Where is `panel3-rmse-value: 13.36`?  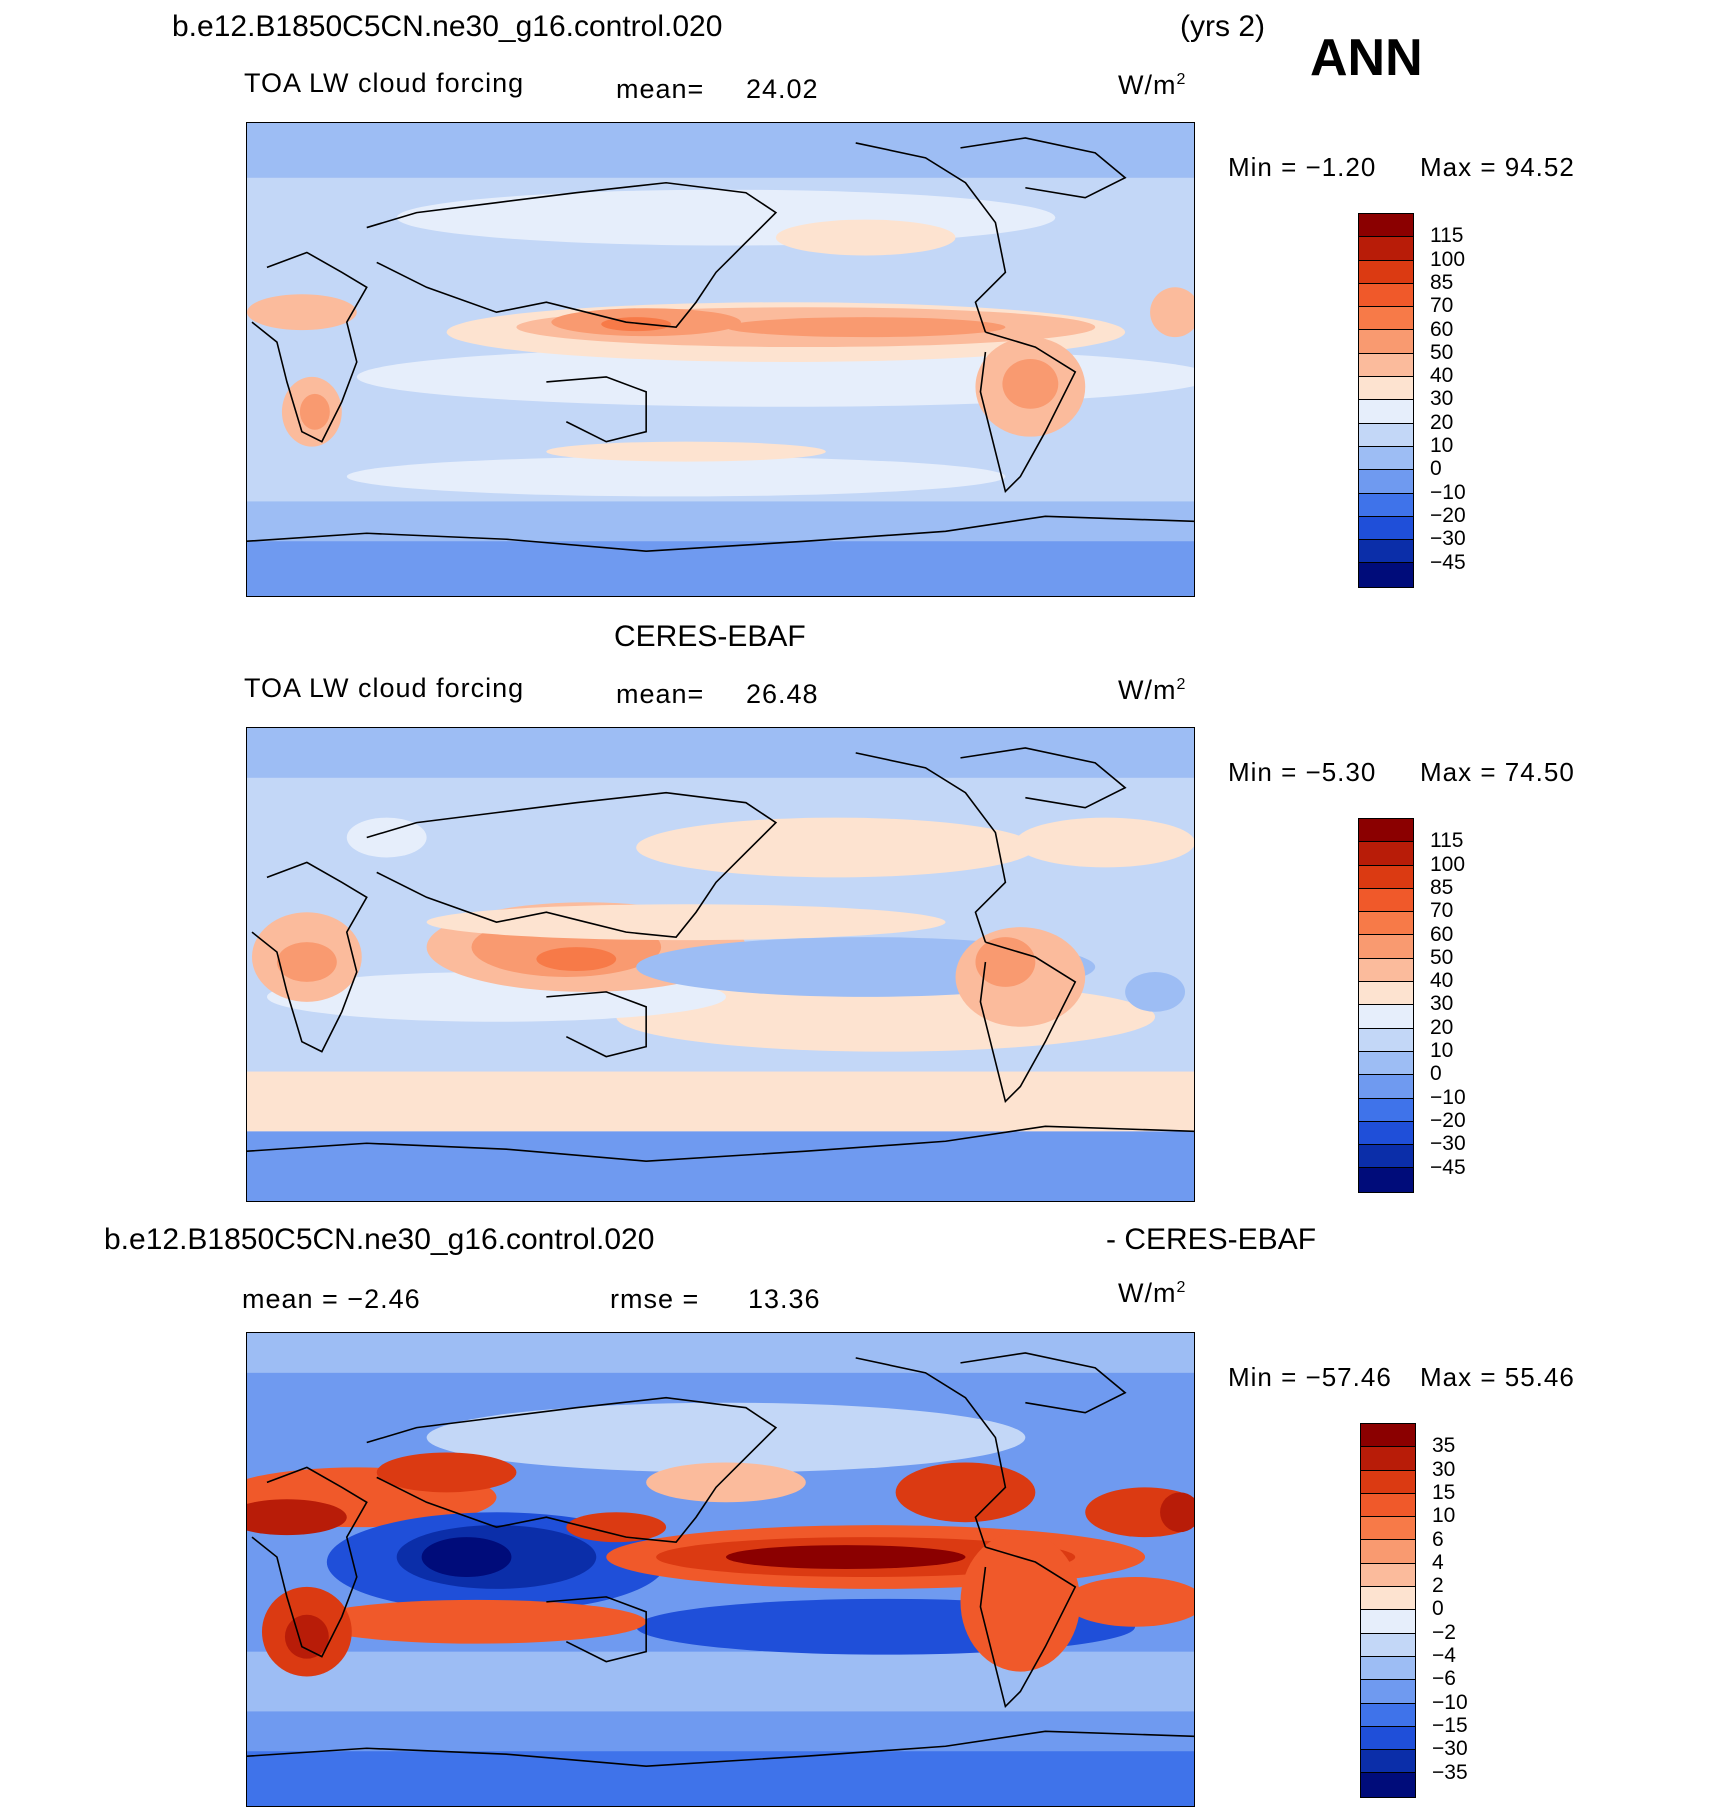
panel3-rmse-value: 13.36 is located at coordinates (784, 1299).